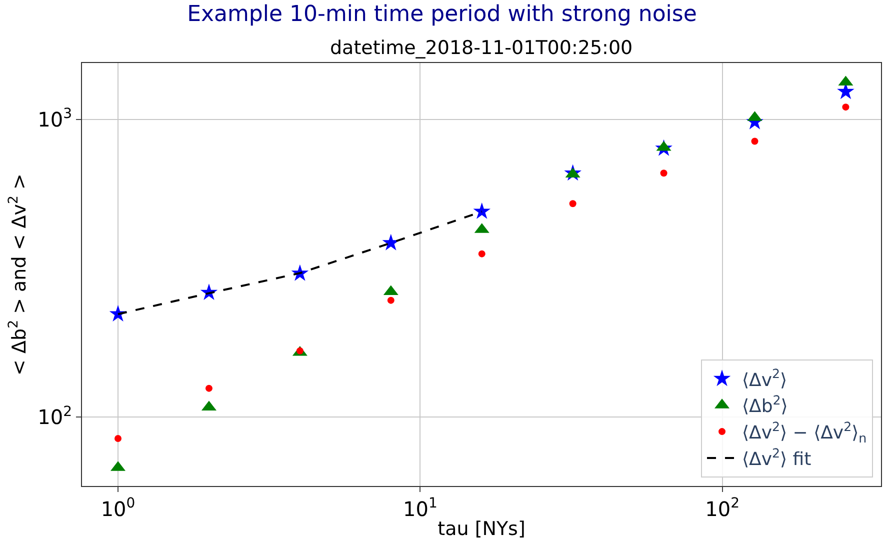 This screenshot has width=884, height=540. Describe the element at coordinates (481, 48) in the screenshot. I see `chart-subtitle: datetime_2018-11-01T00:25:00` at that location.